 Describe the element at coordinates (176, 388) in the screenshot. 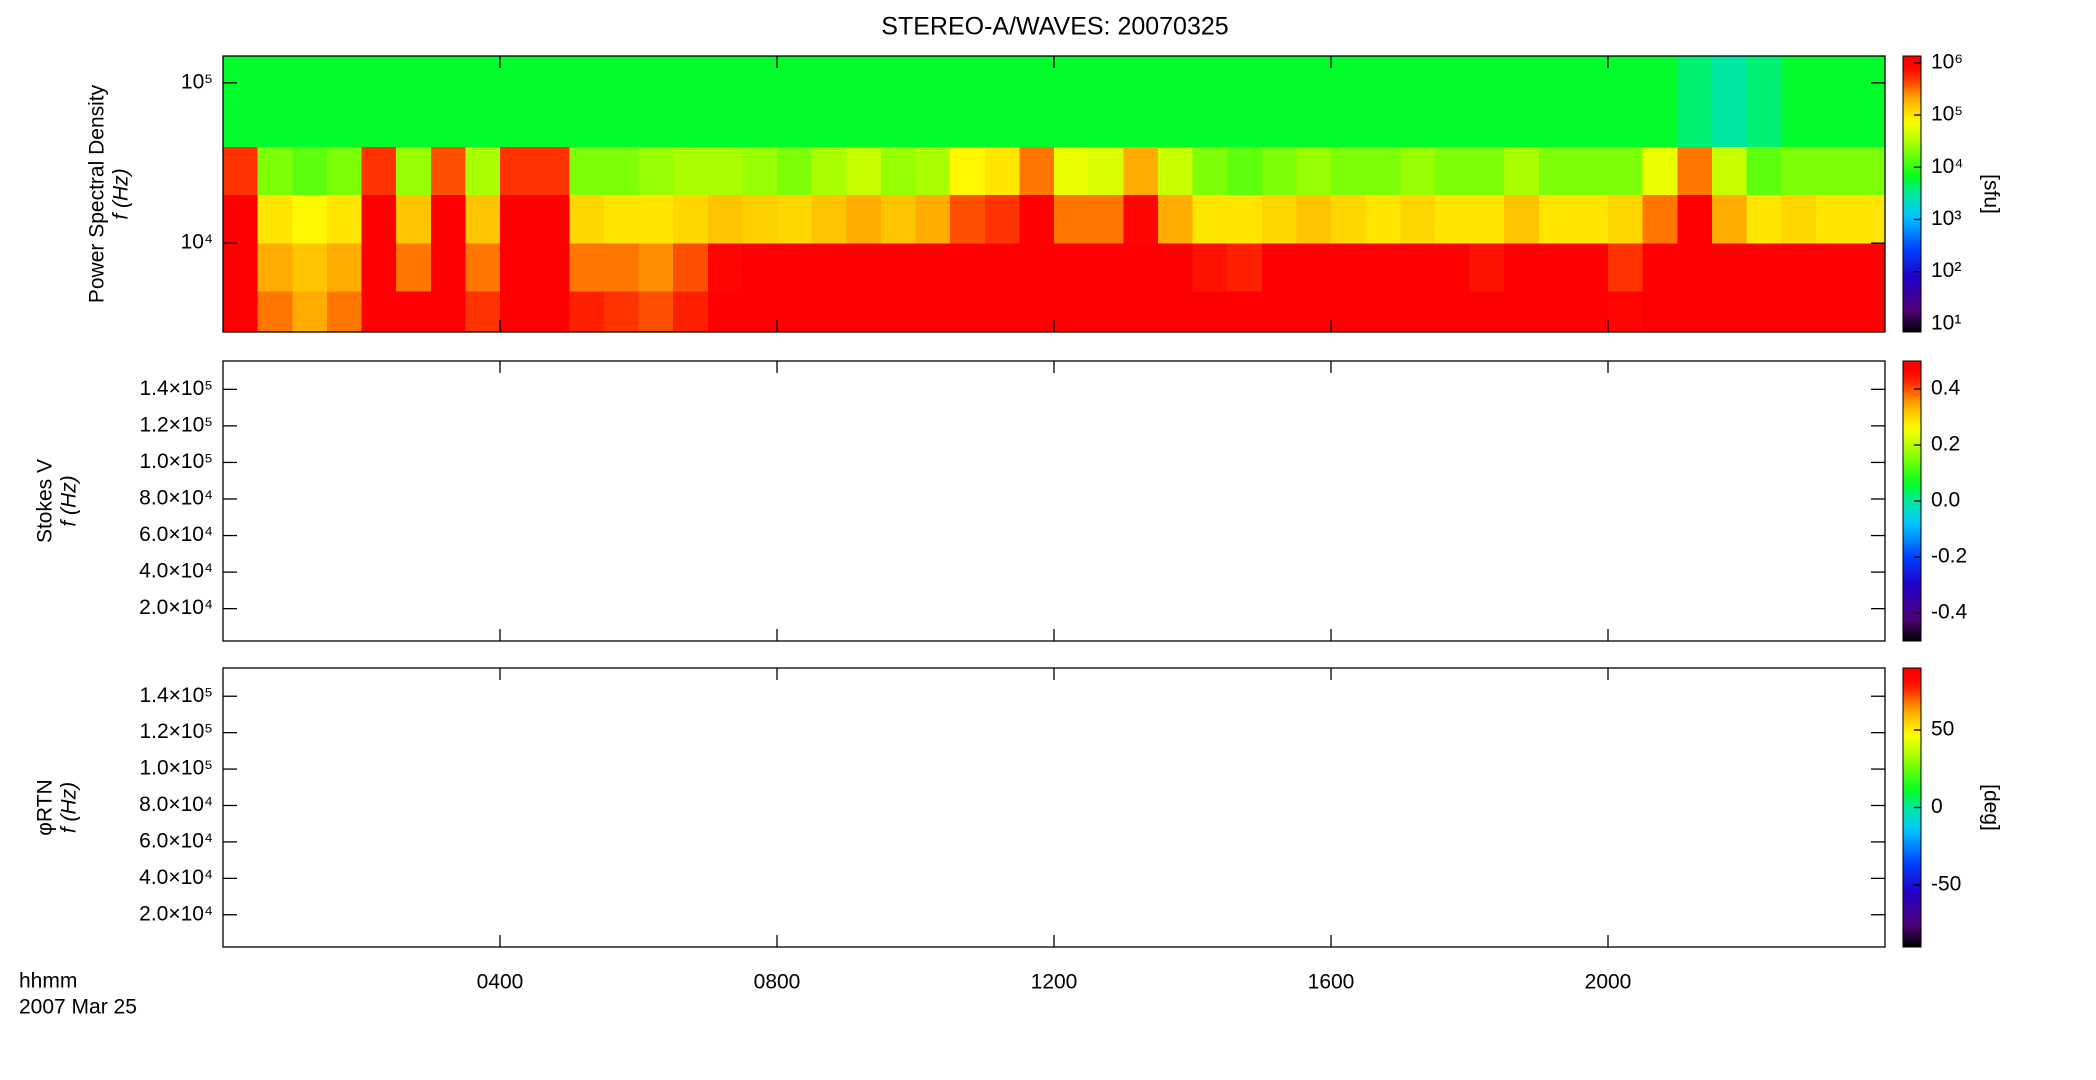

I see `y-tick-label: 1.4×10⁵` at that location.